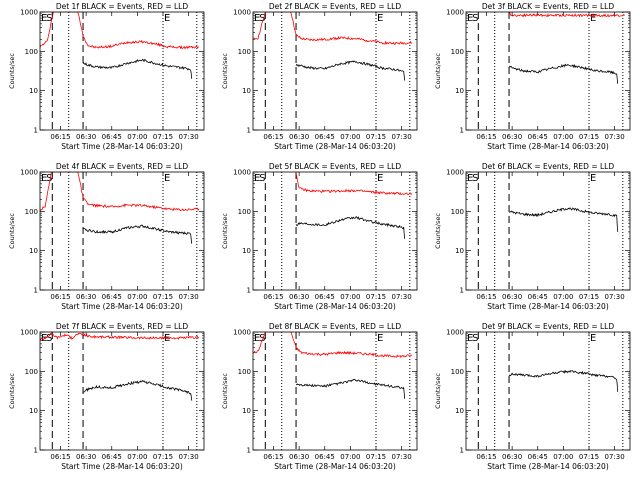 Image resolution: width=640 pixels, height=480 pixels. What do you see at coordinates (122, 326) in the screenshot?
I see `panel-title: Det 7f BLACK = Events, RED = LLD` at bounding box center [122, 326].